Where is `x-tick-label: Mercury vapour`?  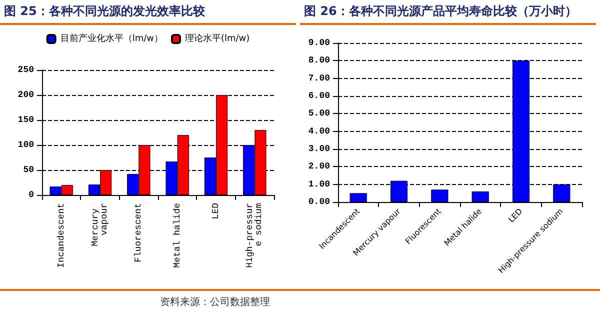 x-tick-label: Mercury vapour is located at coordinates (100, 224).